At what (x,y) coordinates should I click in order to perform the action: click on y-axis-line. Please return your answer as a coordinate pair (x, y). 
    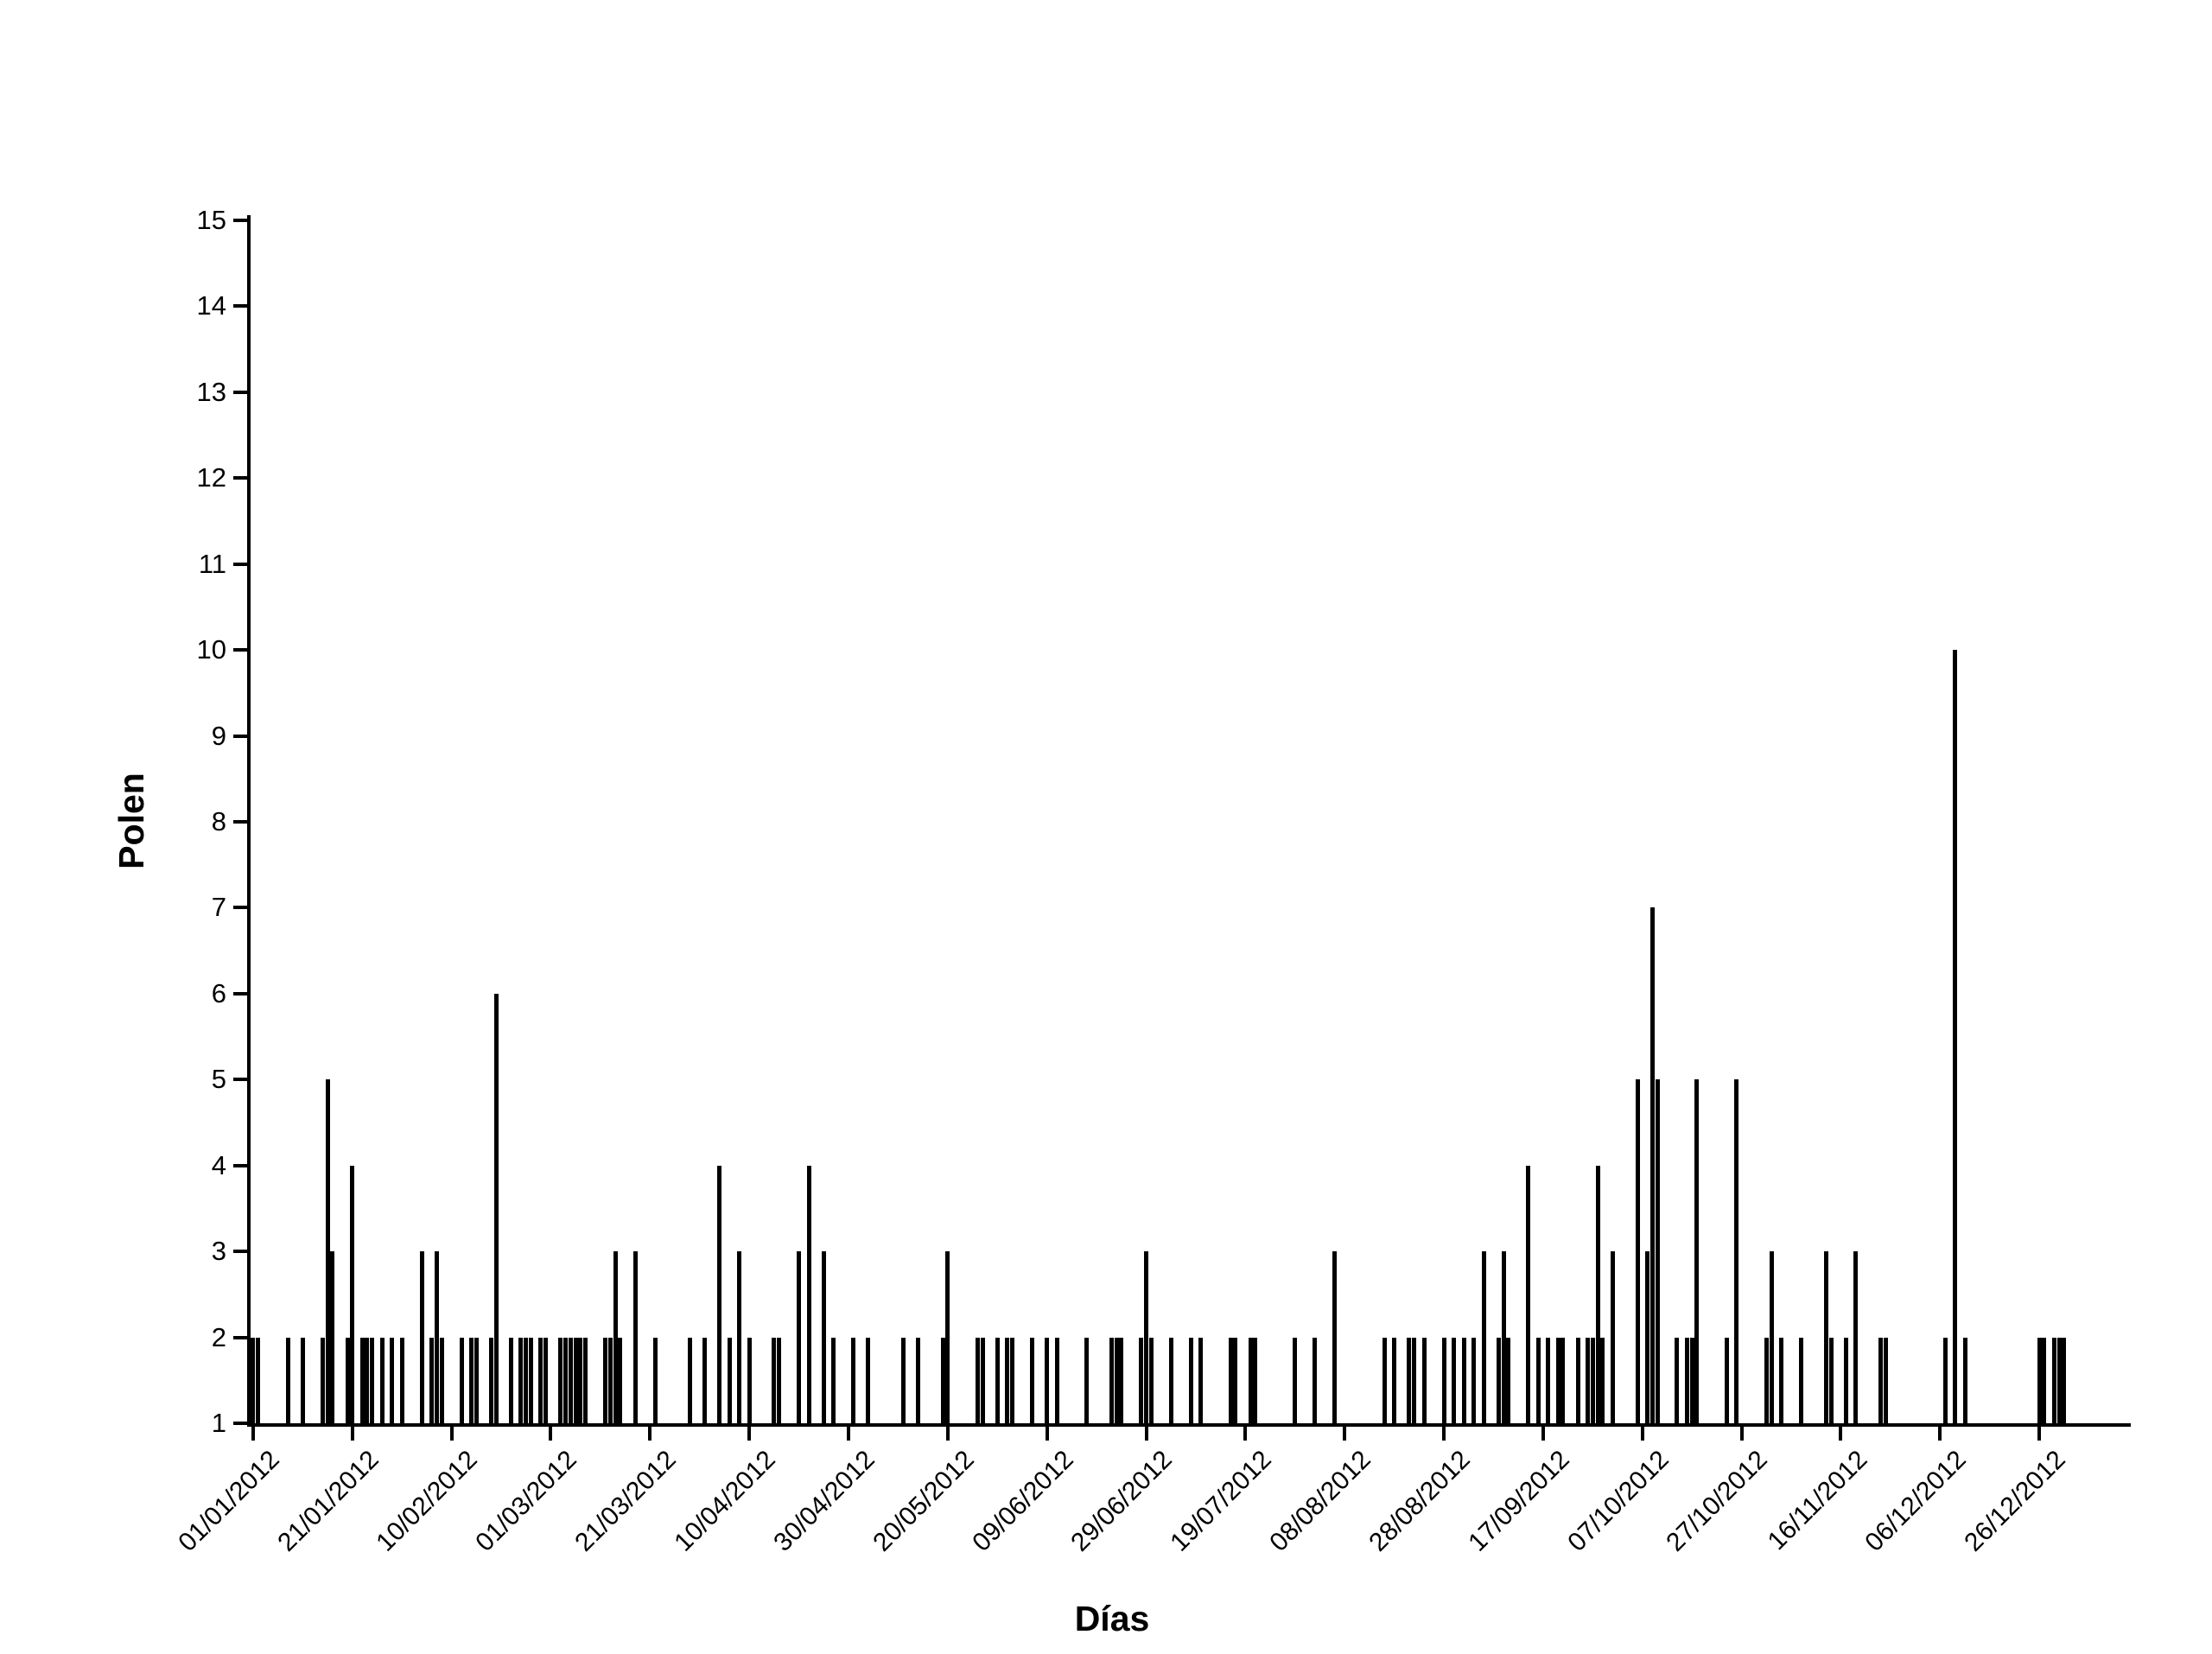
    Looking at the image, I should click on (249, 820).